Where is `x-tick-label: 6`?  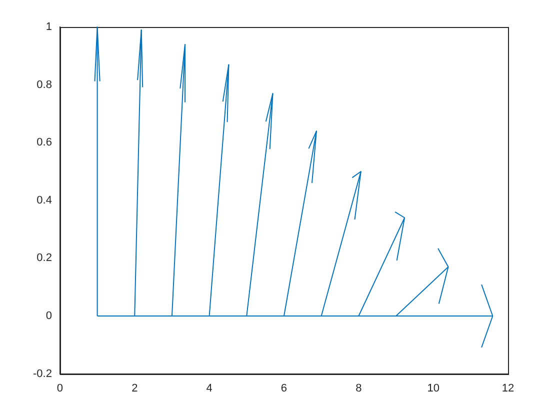
x-tick-label: 6 is located at coordinates (284, 388).